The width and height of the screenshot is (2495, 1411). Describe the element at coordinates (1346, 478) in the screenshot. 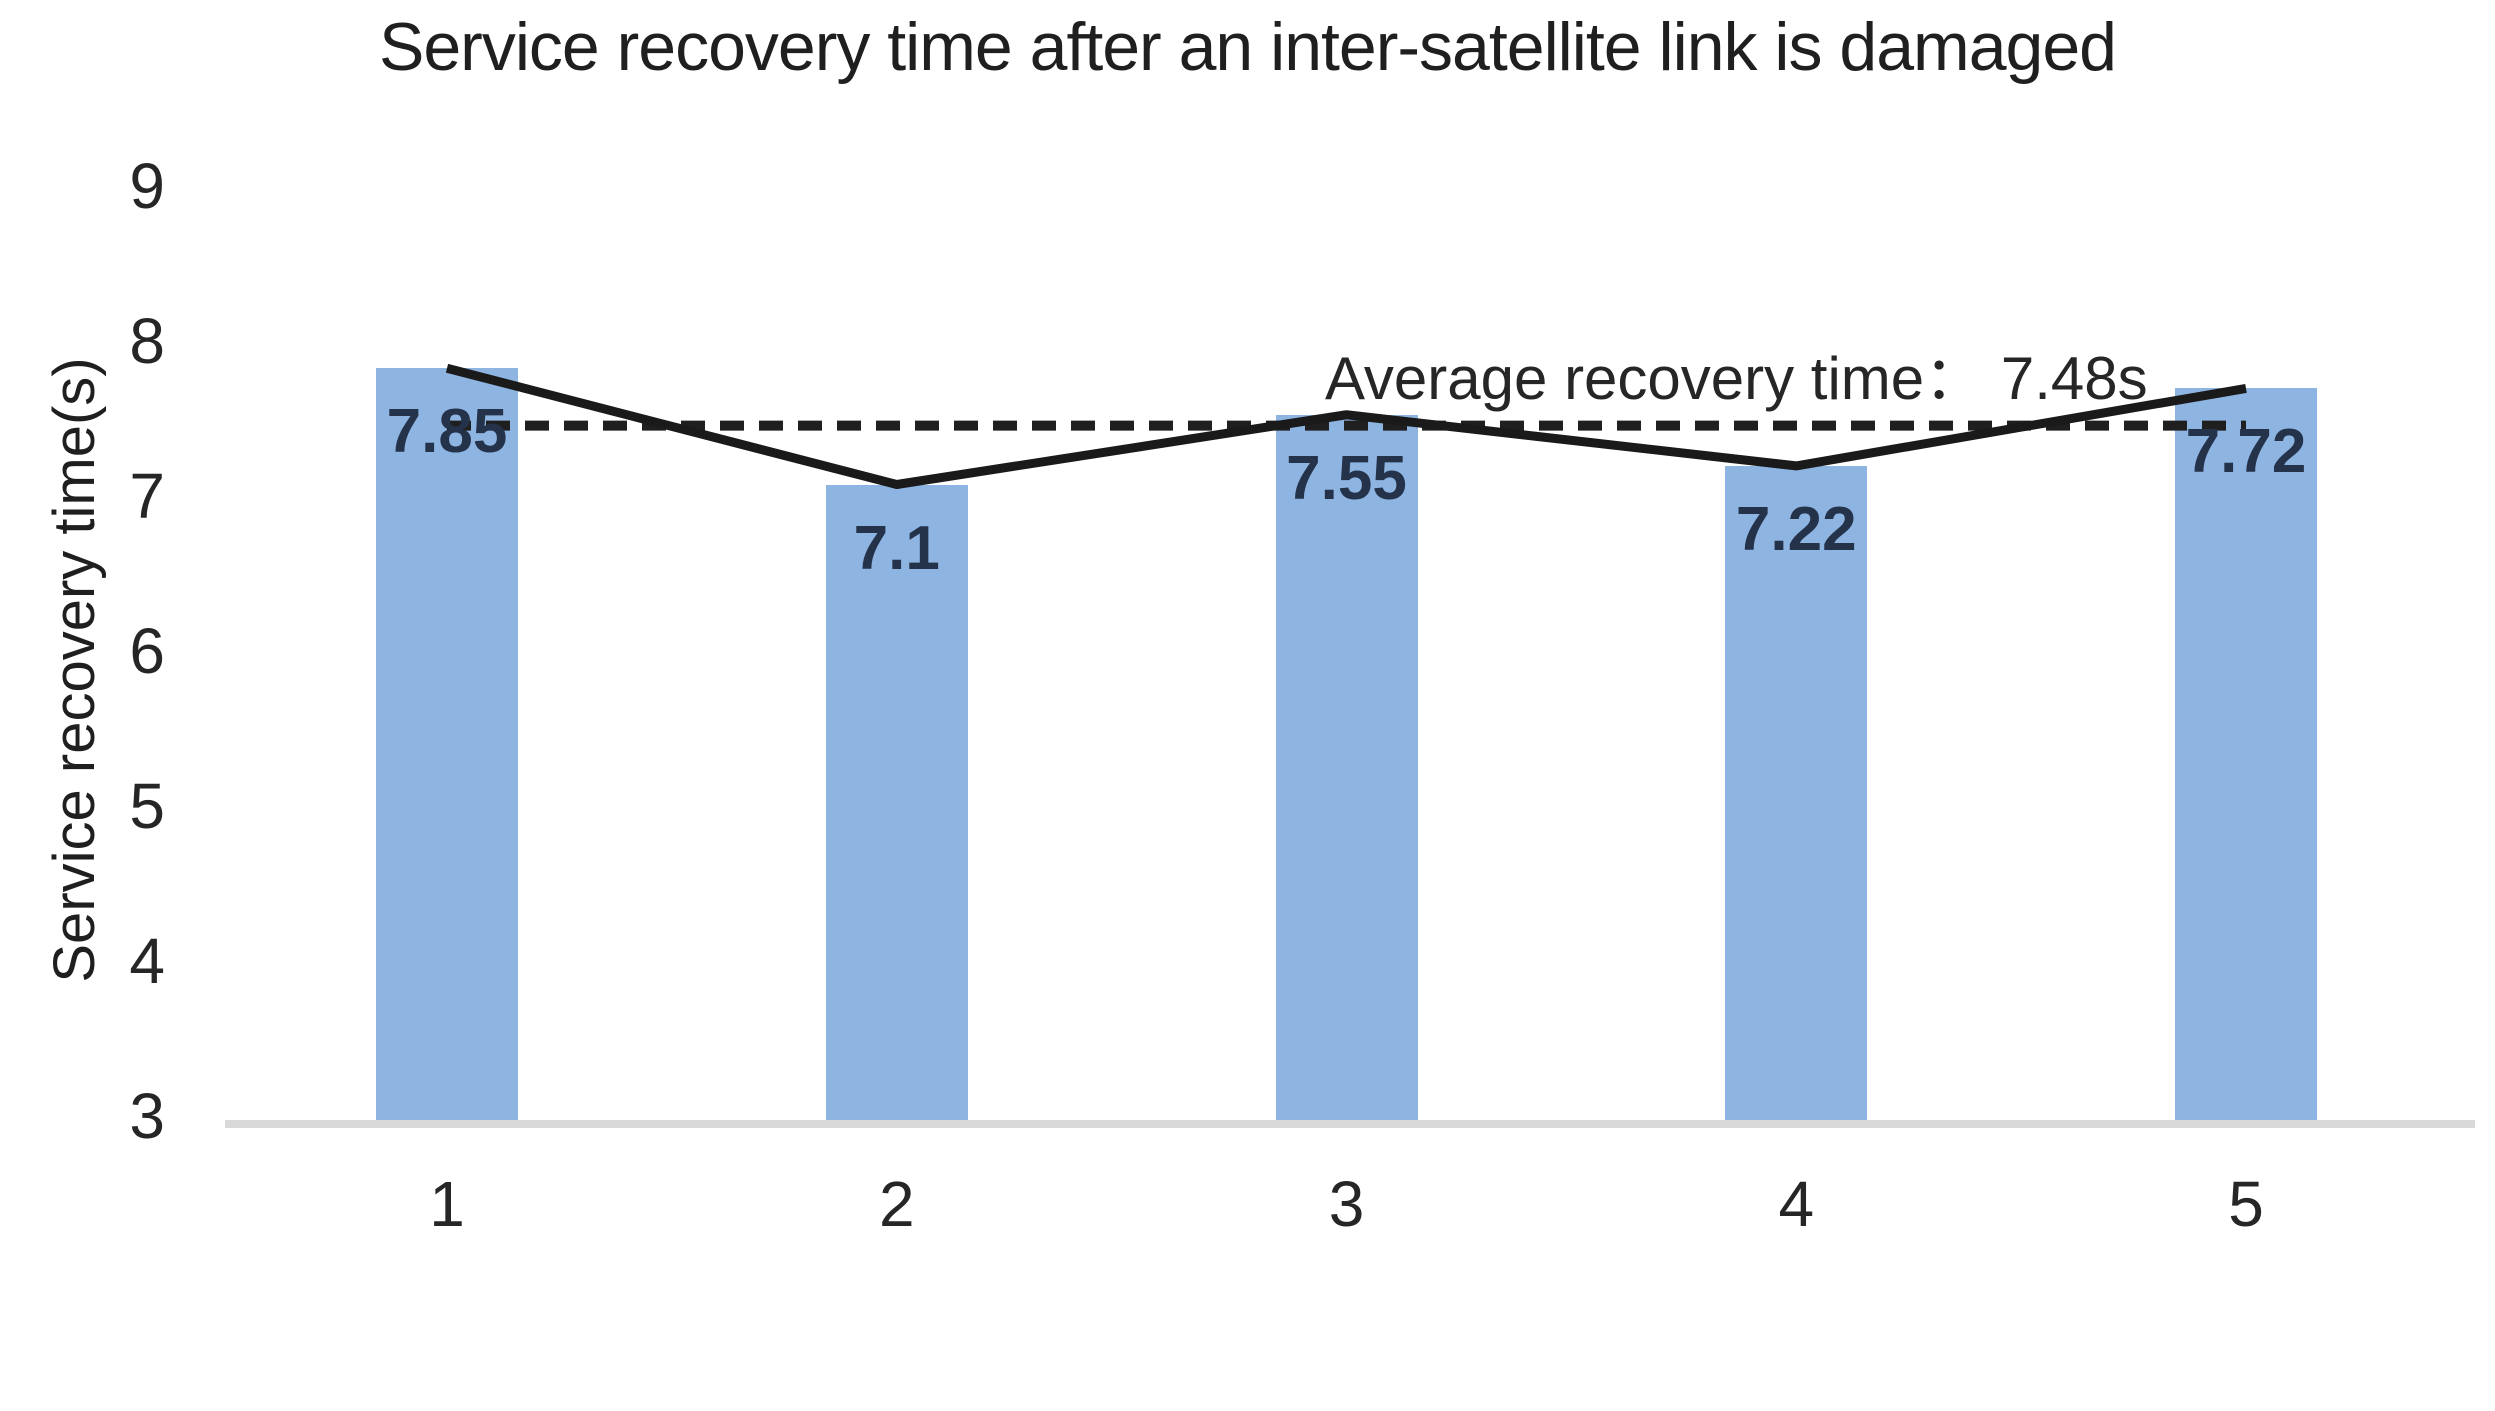

I see `bar-value-label: 7.55` at that location.